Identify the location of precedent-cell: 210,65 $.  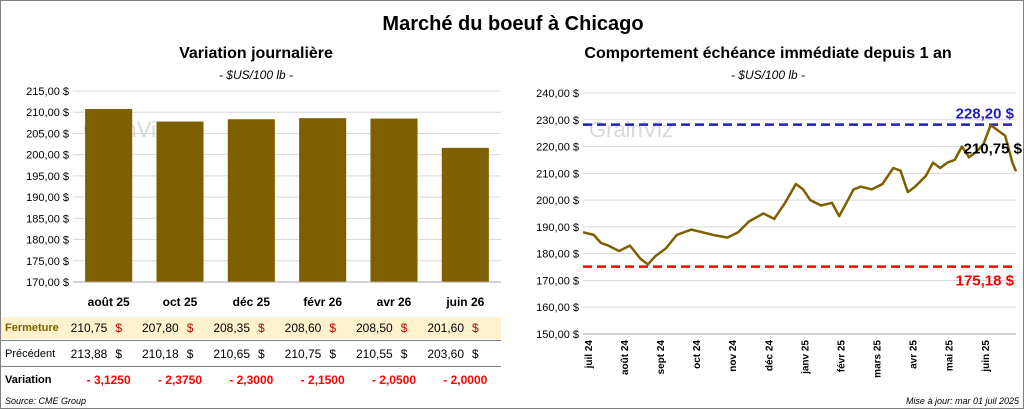
(251, 354).